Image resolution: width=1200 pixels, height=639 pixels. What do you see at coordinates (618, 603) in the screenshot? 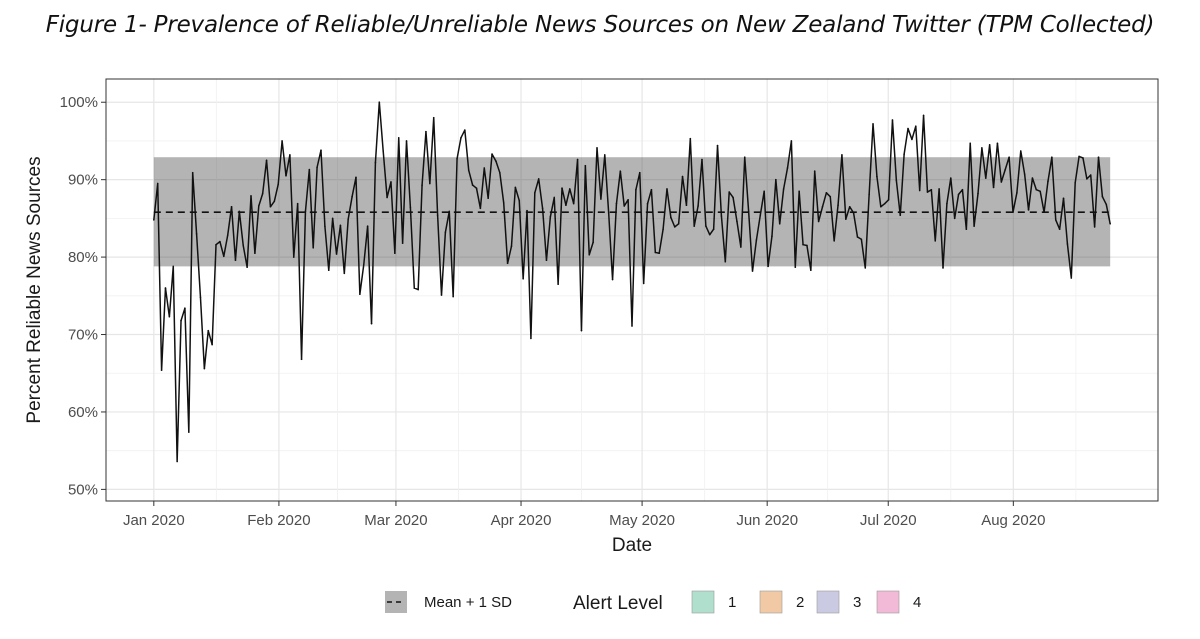
I see `legend-alert-title: Alert Level` at bounding box center [618, 603].